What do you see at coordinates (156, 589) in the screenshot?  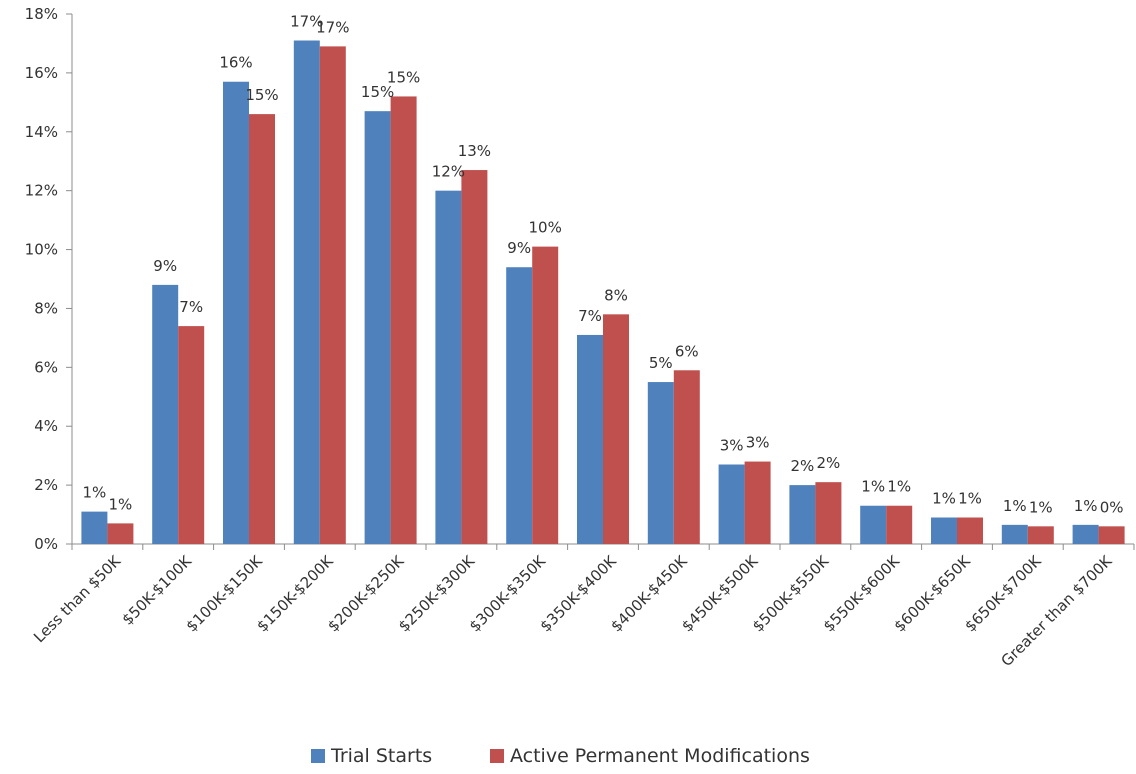 I see `x-category-label: $50K-$100K` at bounding box center [156, 589].